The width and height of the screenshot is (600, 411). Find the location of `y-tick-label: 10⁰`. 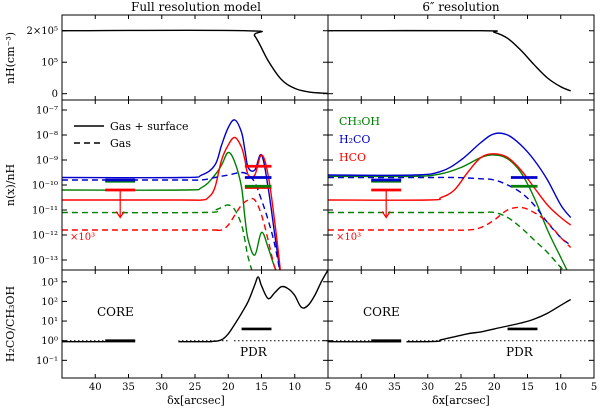

y-tick-label: 10⁰ is located at coordinates (49, 341).